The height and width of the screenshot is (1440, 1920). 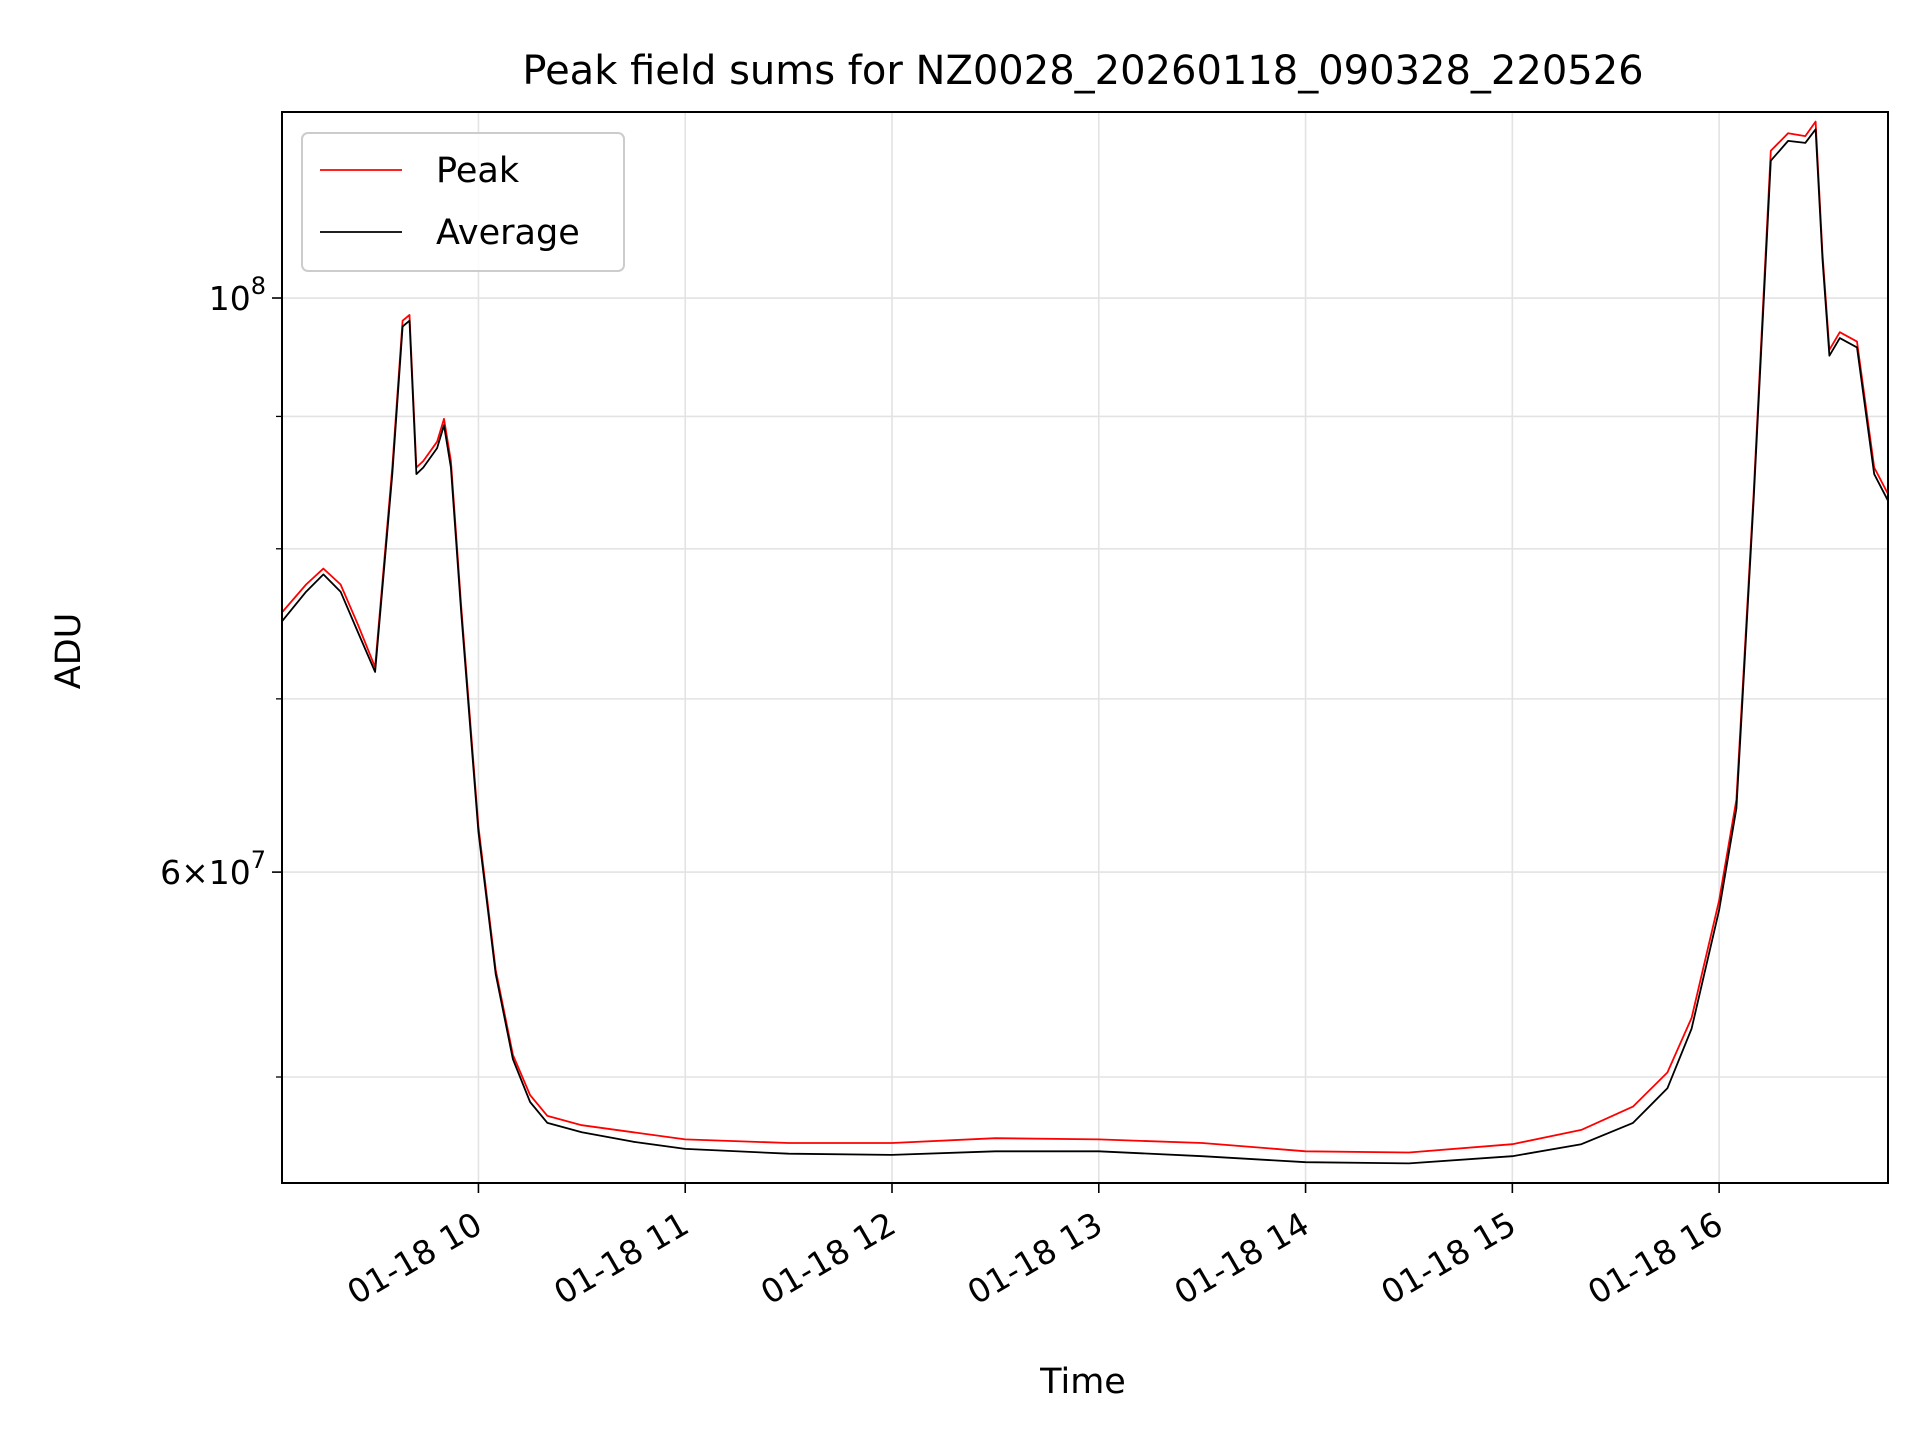 What do you see at coordinates (478, 171) in the screenshot?
I see `legend-label-peak: Peak` at bounding box center [478, 171].